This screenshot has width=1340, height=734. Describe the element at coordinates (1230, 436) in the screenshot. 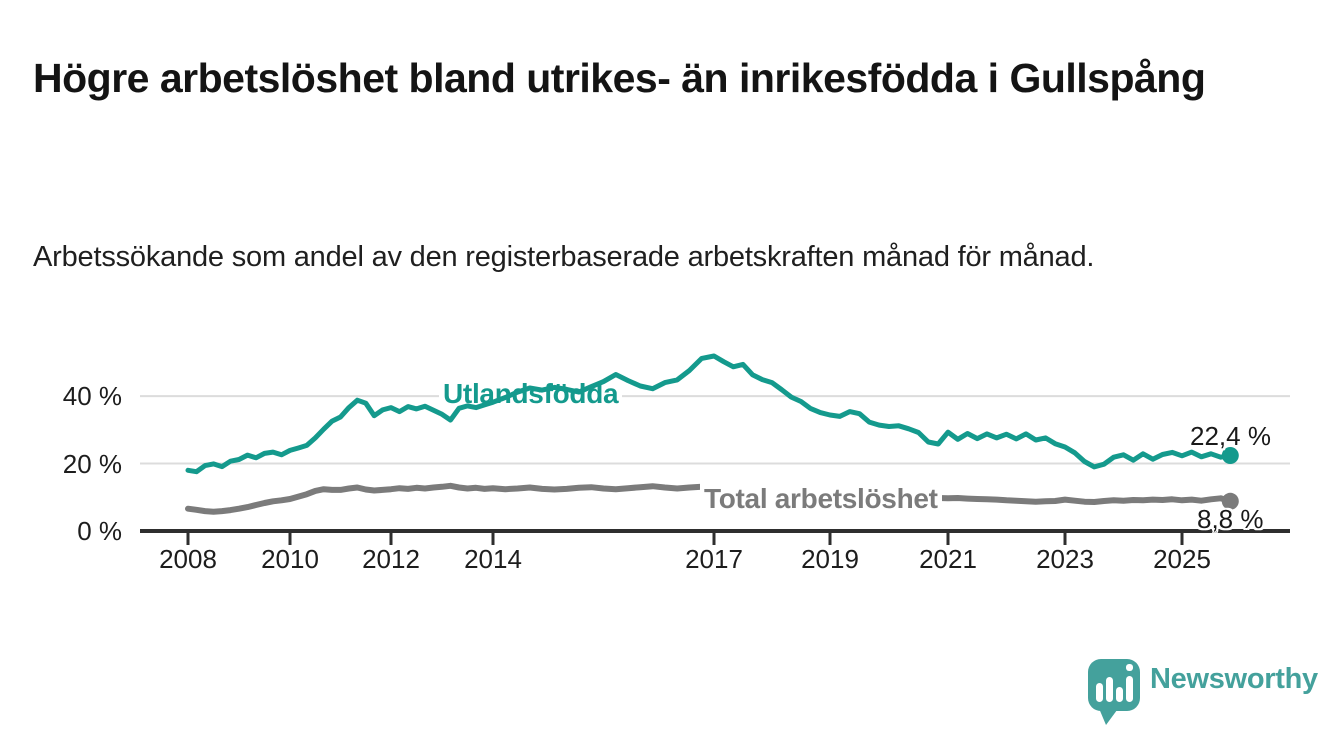

I see `value-label-utlandsfodda: 22,4 %` at that location.